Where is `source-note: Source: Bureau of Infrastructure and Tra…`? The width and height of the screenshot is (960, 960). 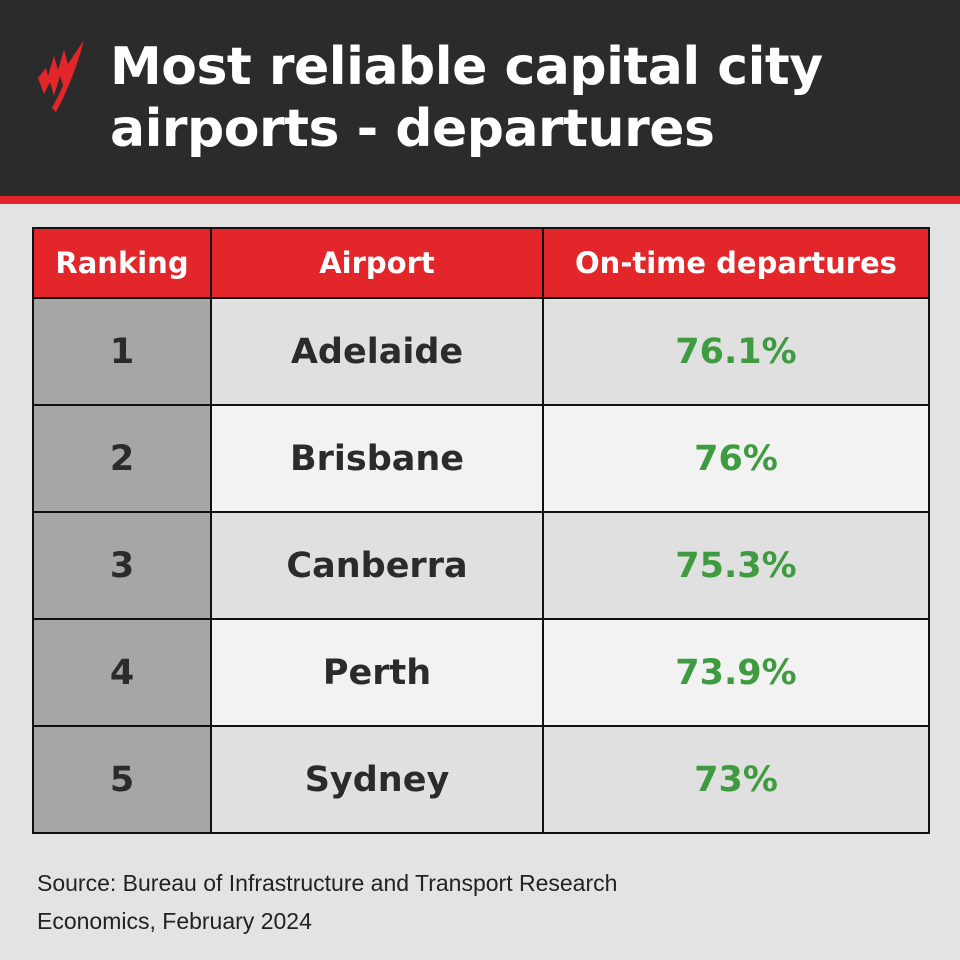
source-note: Source: Bureau of Infrastructure and Tra… is located at coordinates (327, 902).